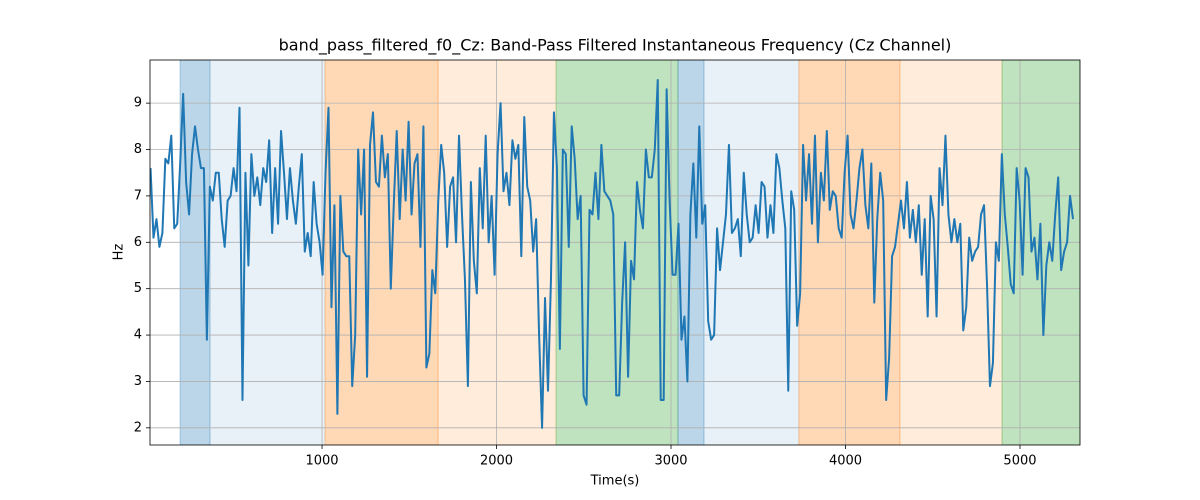 The height and width of the screenshot is (500, 1200). What do you see at coordinates (496, 461) in the screenshot?
I see `x-tick-label: 2000` at bounding box center [496, 461].